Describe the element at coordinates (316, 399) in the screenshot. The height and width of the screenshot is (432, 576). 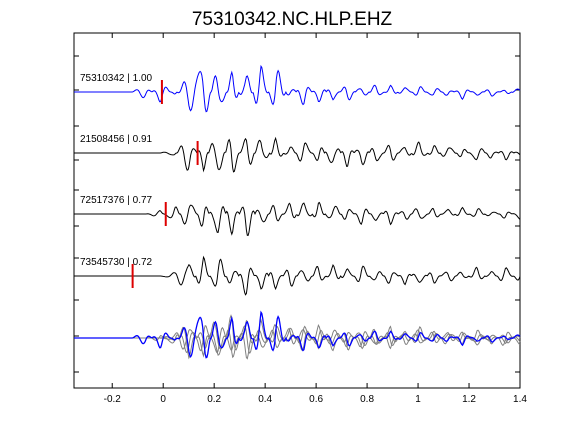
I see `x-tick-label: 0.6` at that location.